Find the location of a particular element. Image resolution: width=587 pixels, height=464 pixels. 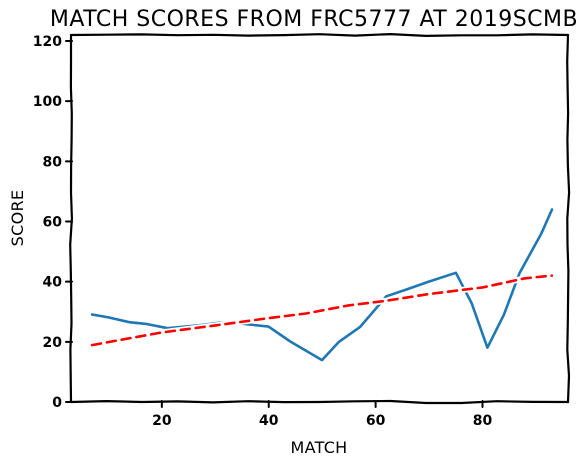

y-tick-label: 60 is located at coordinates (53, 223).